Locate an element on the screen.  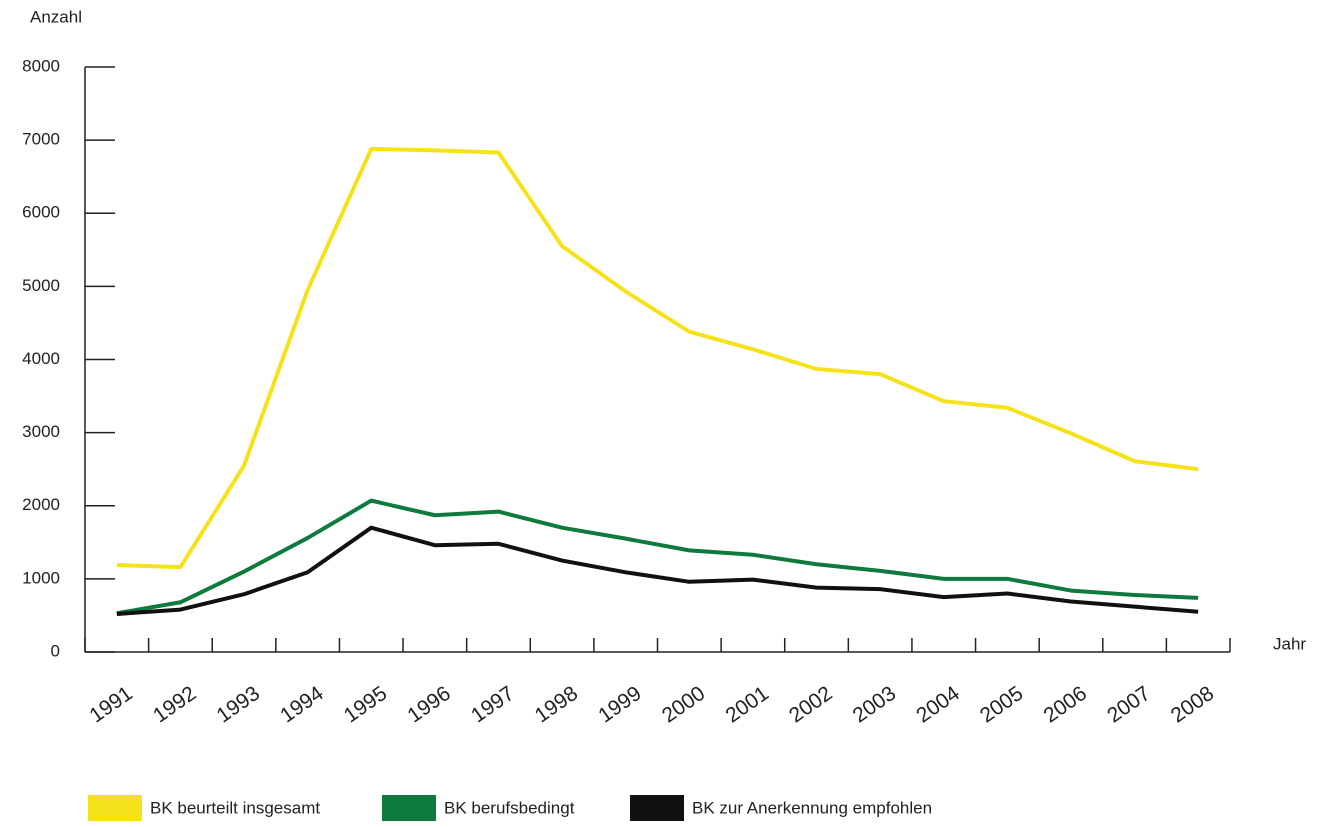
y-tick-label: 5000 is located at coordinates (41, 285).